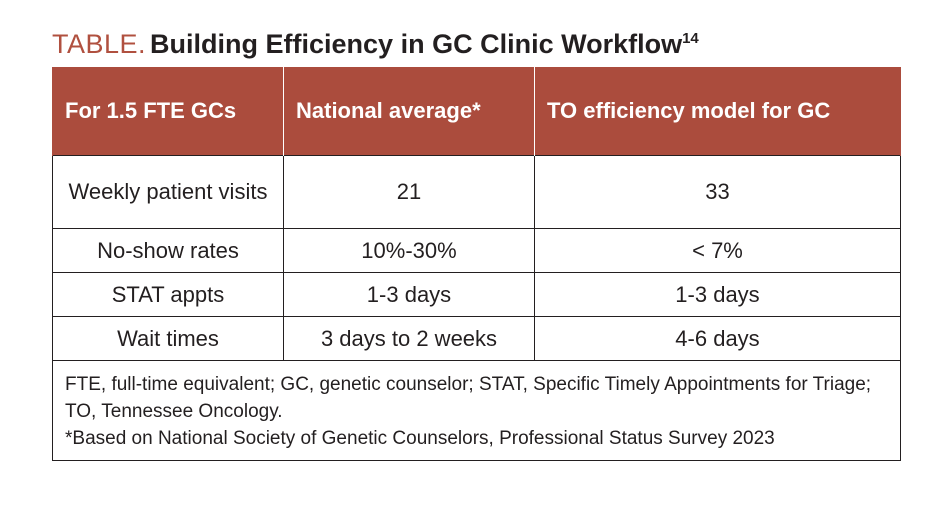  What do you see at coordinates (168, 294) in the screenshot?
I see `row-label-cell: STAT appts` at bounding box center [168, 294].